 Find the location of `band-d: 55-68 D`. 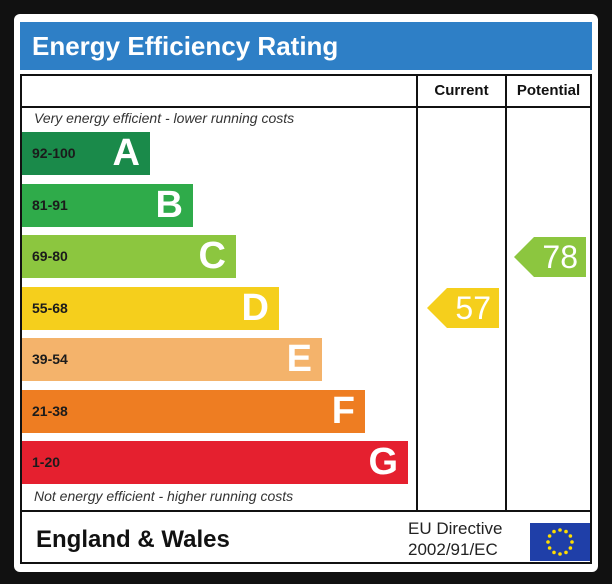

band-d: 55-68 D is located at coordinates (150, 308).